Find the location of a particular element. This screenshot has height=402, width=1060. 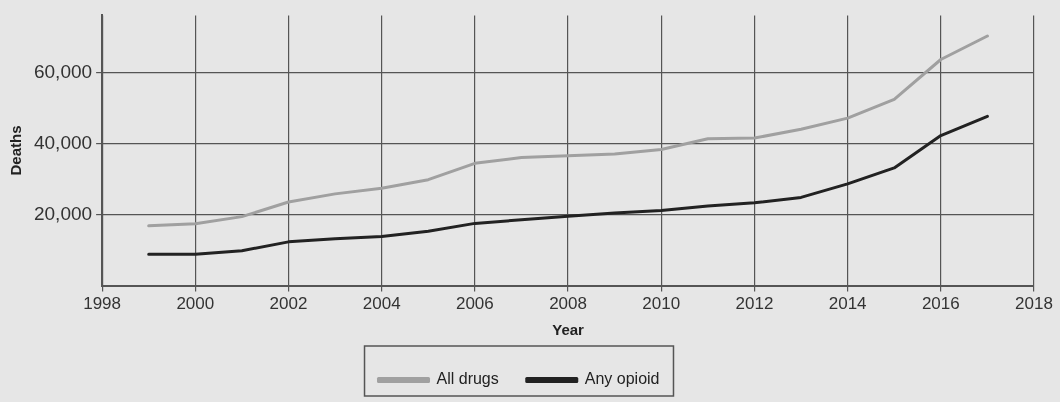

x-tick-label: 2018 is located at coordinates (1034, 304).